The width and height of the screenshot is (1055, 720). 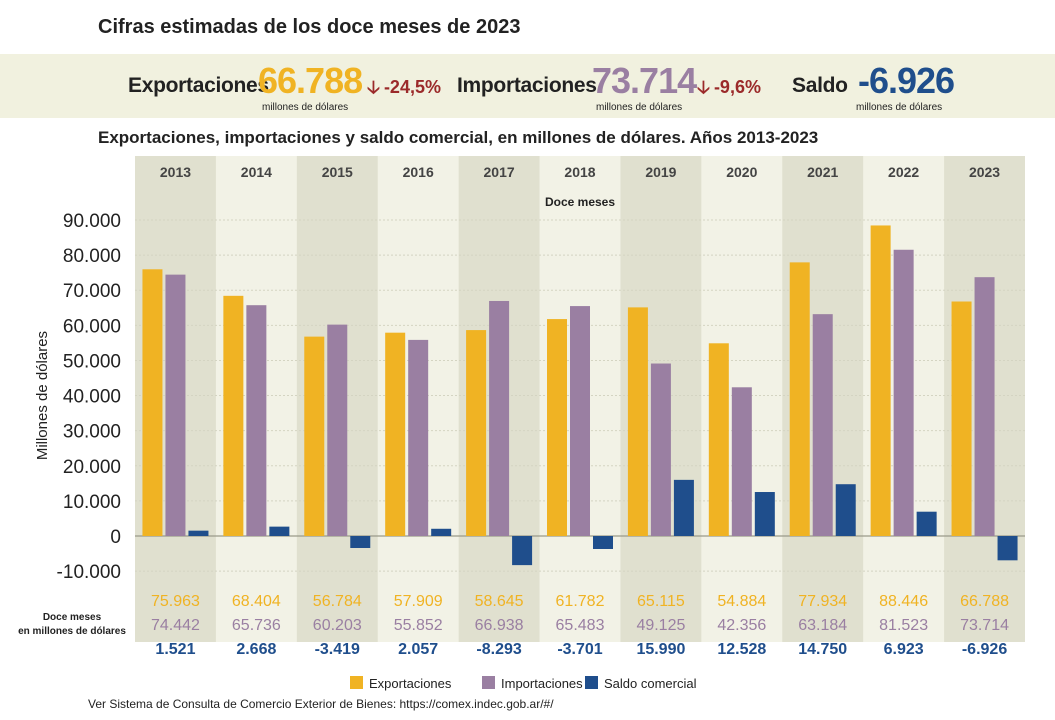 What do you see at coordinates (92, 397) in the screenshot?
I see `y-tick-label: 40.000` at bounding box center [92, 397].